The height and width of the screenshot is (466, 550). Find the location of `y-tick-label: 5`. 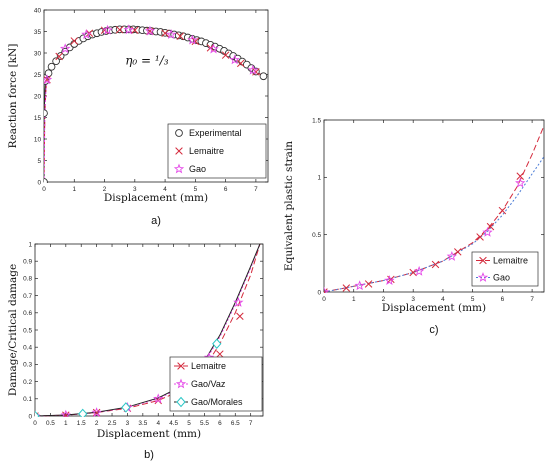

y-tick-label: 5 is located at coordinates (39, 161).